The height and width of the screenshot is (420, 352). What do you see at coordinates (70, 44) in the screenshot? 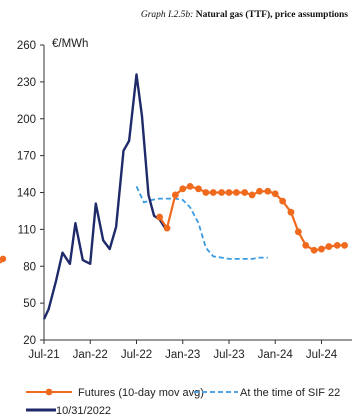
I see `y-axis-label: €/MWh` at bounding box center [70, 44].